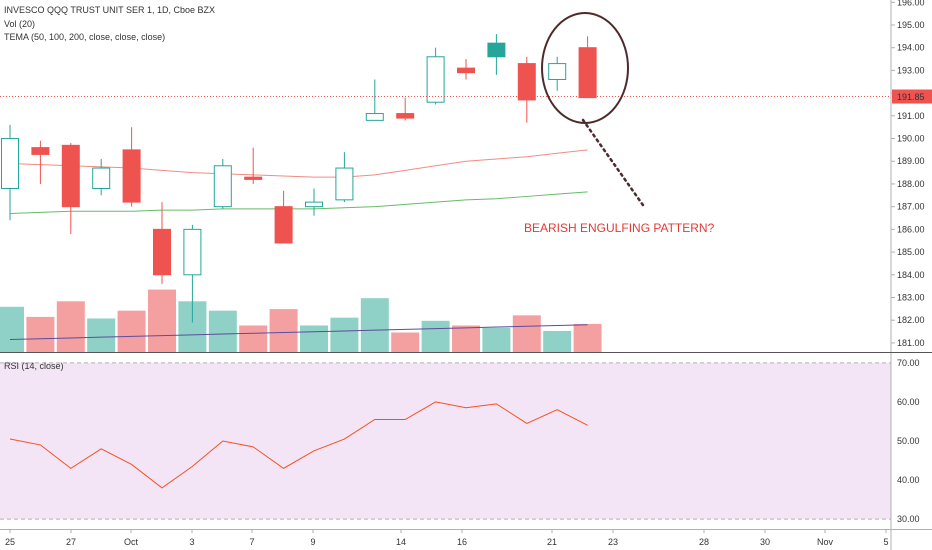  I want to click on time-tick-label: 23, so click(613, 542).